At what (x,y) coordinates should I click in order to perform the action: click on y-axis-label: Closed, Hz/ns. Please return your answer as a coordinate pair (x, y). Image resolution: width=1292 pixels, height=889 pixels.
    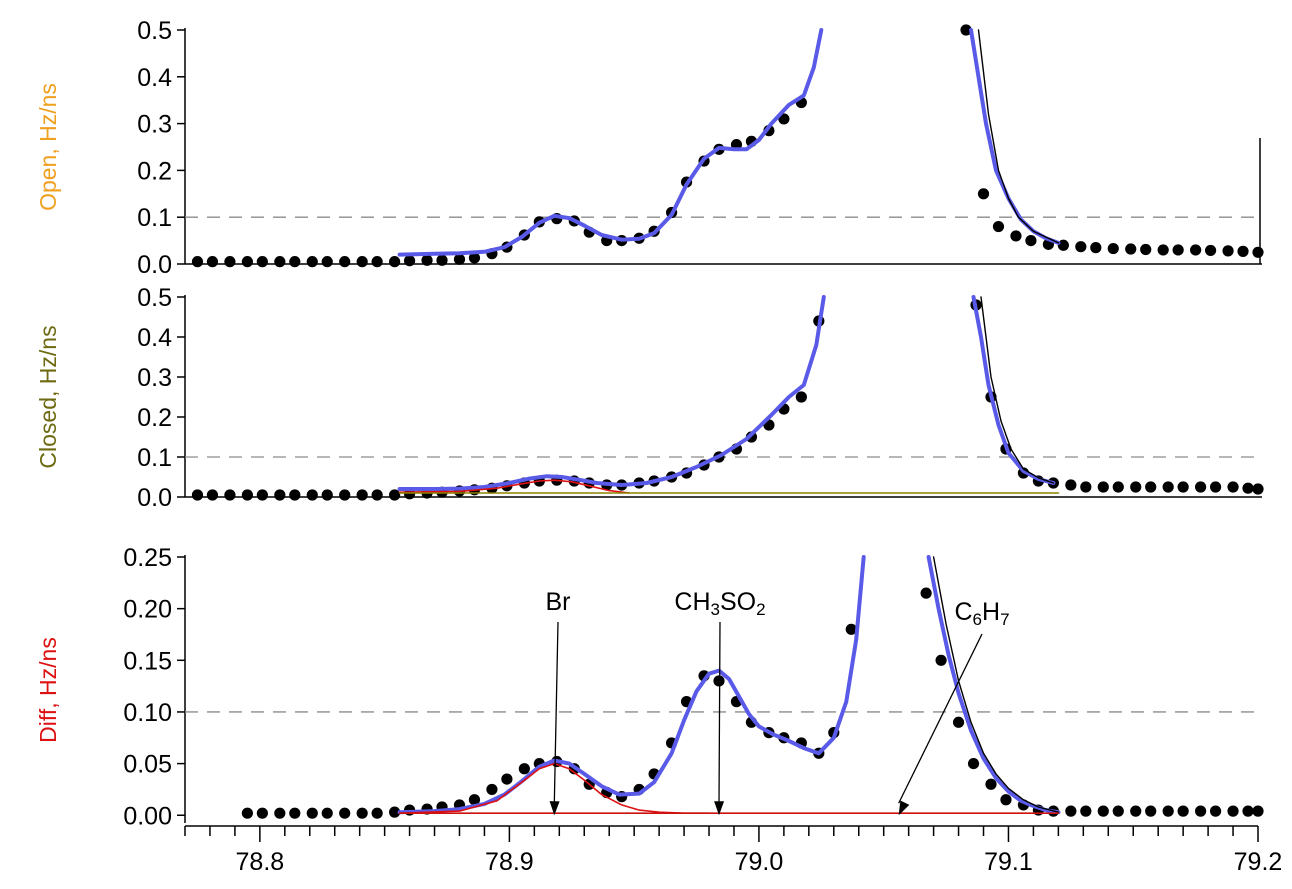
    Looking at the image, I should click on (48, 396).